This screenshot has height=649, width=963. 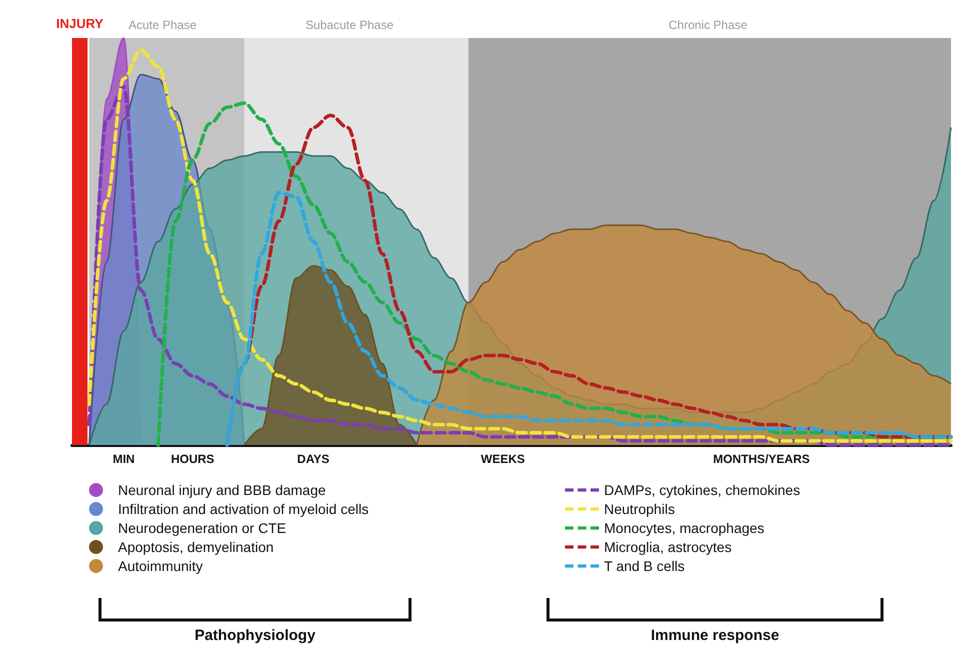 I want to click on x-tick-label: MONTHS/YEARS, so click(x=761, y=459).